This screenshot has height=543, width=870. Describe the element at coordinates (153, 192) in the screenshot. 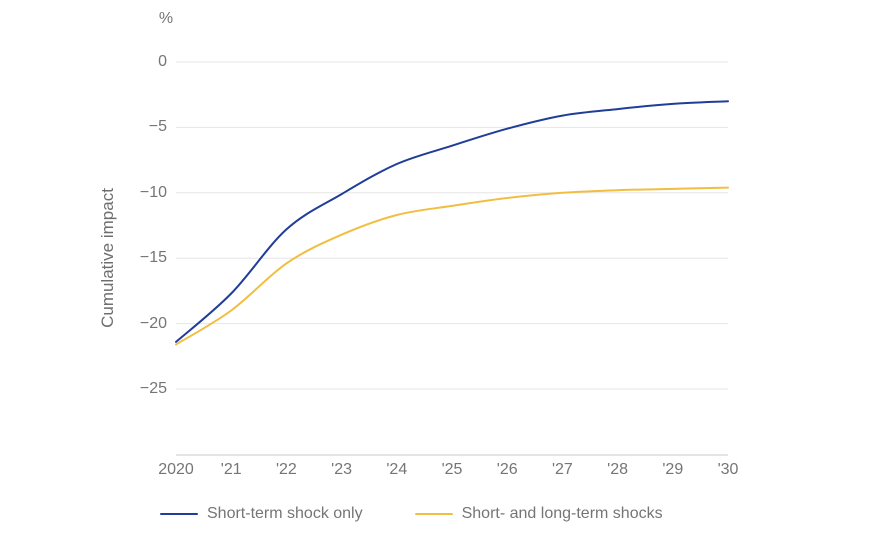

I see `y-tick-label: −10` at that location.